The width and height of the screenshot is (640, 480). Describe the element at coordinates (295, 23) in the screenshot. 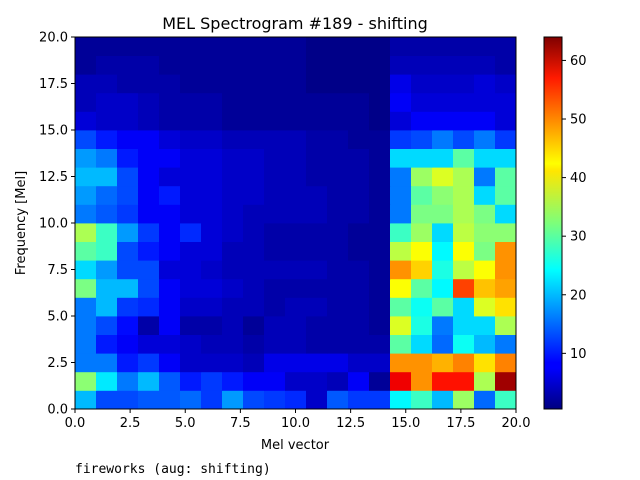

I see `chart-title: MEL Spectrogram #189 - shifting` at that location.